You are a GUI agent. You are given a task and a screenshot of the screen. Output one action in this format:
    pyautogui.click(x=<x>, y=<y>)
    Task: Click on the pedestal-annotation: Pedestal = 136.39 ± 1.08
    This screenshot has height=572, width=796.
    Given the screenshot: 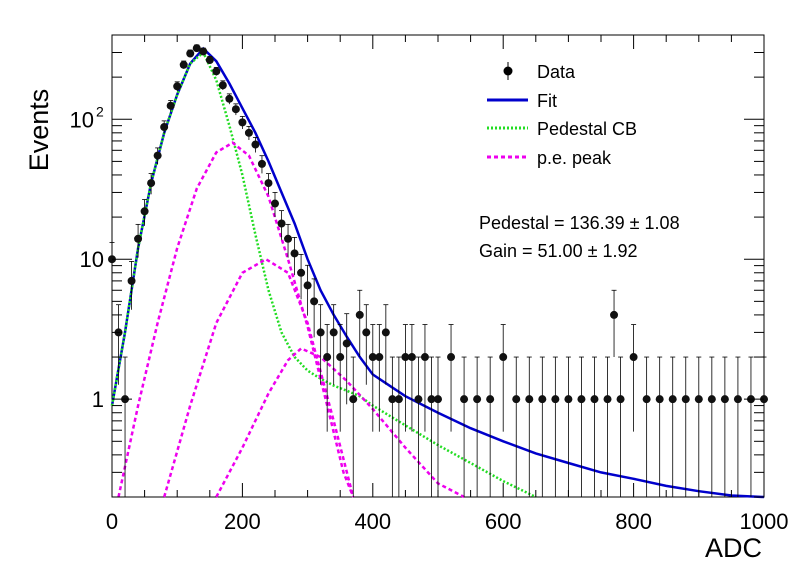 What is the action you would take?
    pyautogui.click(x=579, y=223)
    